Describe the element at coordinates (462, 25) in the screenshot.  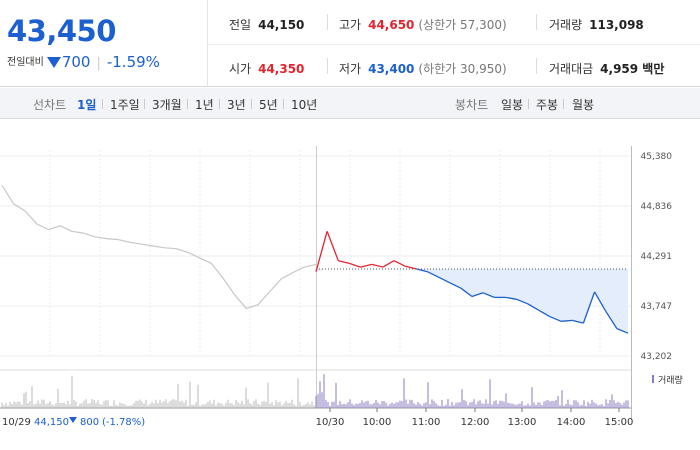
I see `upper-limit-text: (상한가 57,300)` at that location.